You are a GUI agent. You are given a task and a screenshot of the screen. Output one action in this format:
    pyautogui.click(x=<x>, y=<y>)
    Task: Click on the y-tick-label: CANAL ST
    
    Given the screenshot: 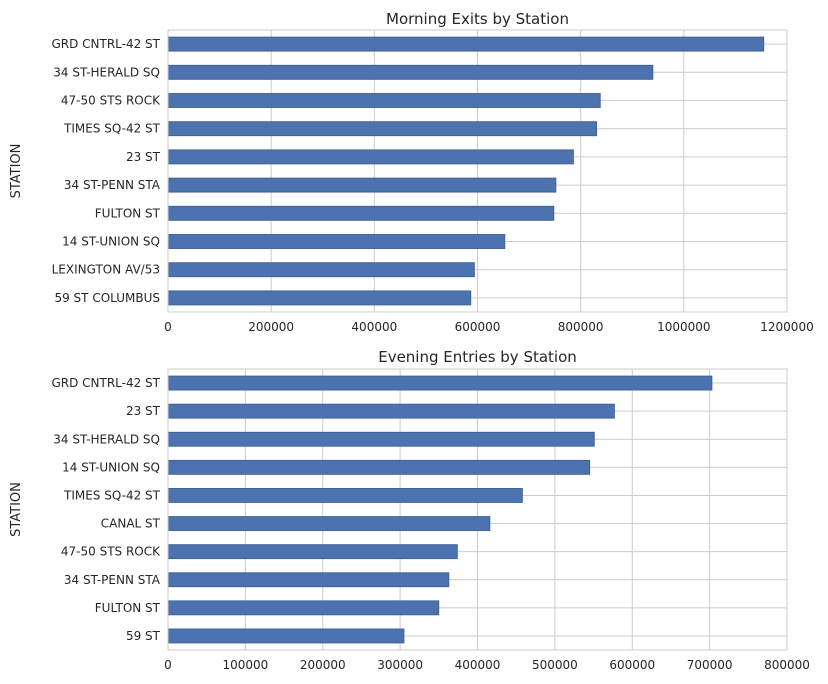 What is the action you would take?
    pyautogui.click(x=131, y=524)
    